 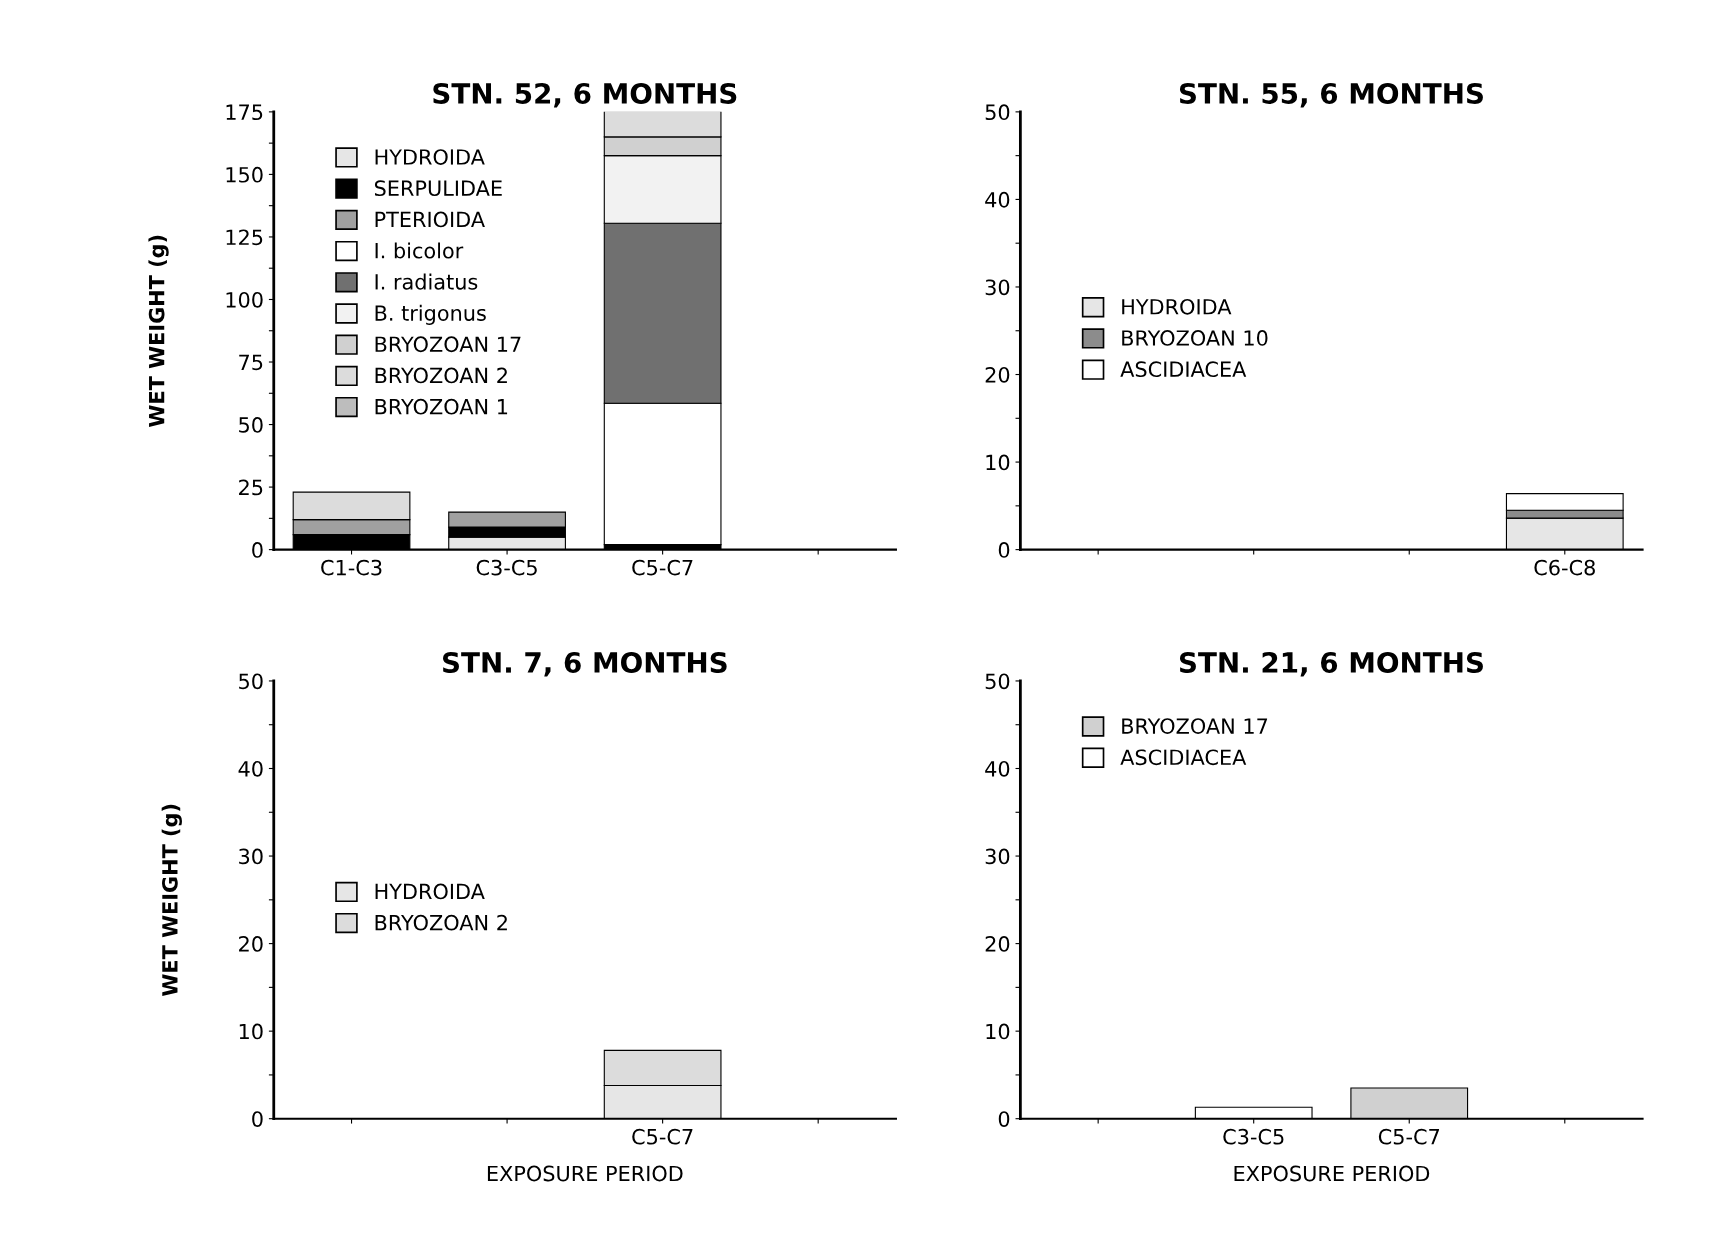 What do you see at coordinates (419, 250) in the screenshot?
I see `legend-label: I. bicolor` at bounding box center [419, 250].